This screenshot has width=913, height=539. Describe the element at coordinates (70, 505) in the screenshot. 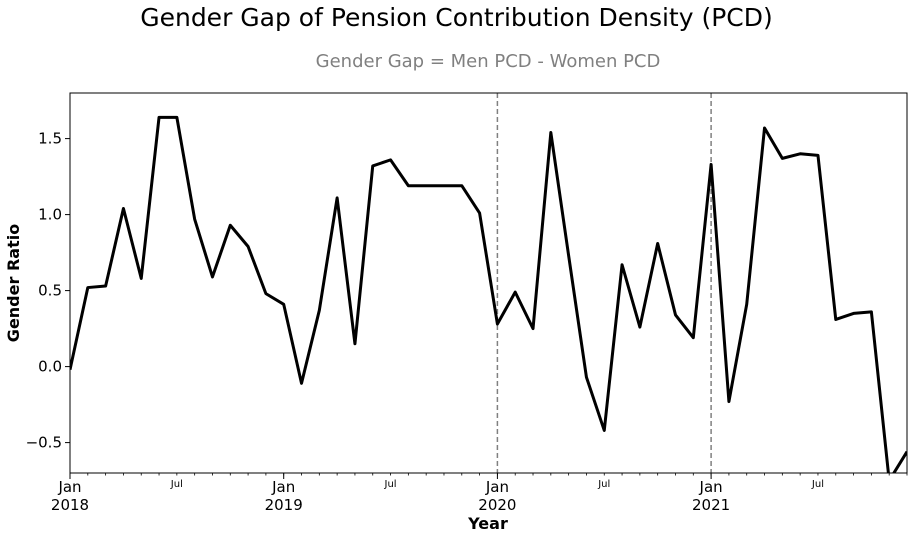

I see `x-tick-year: 2018` at that location.